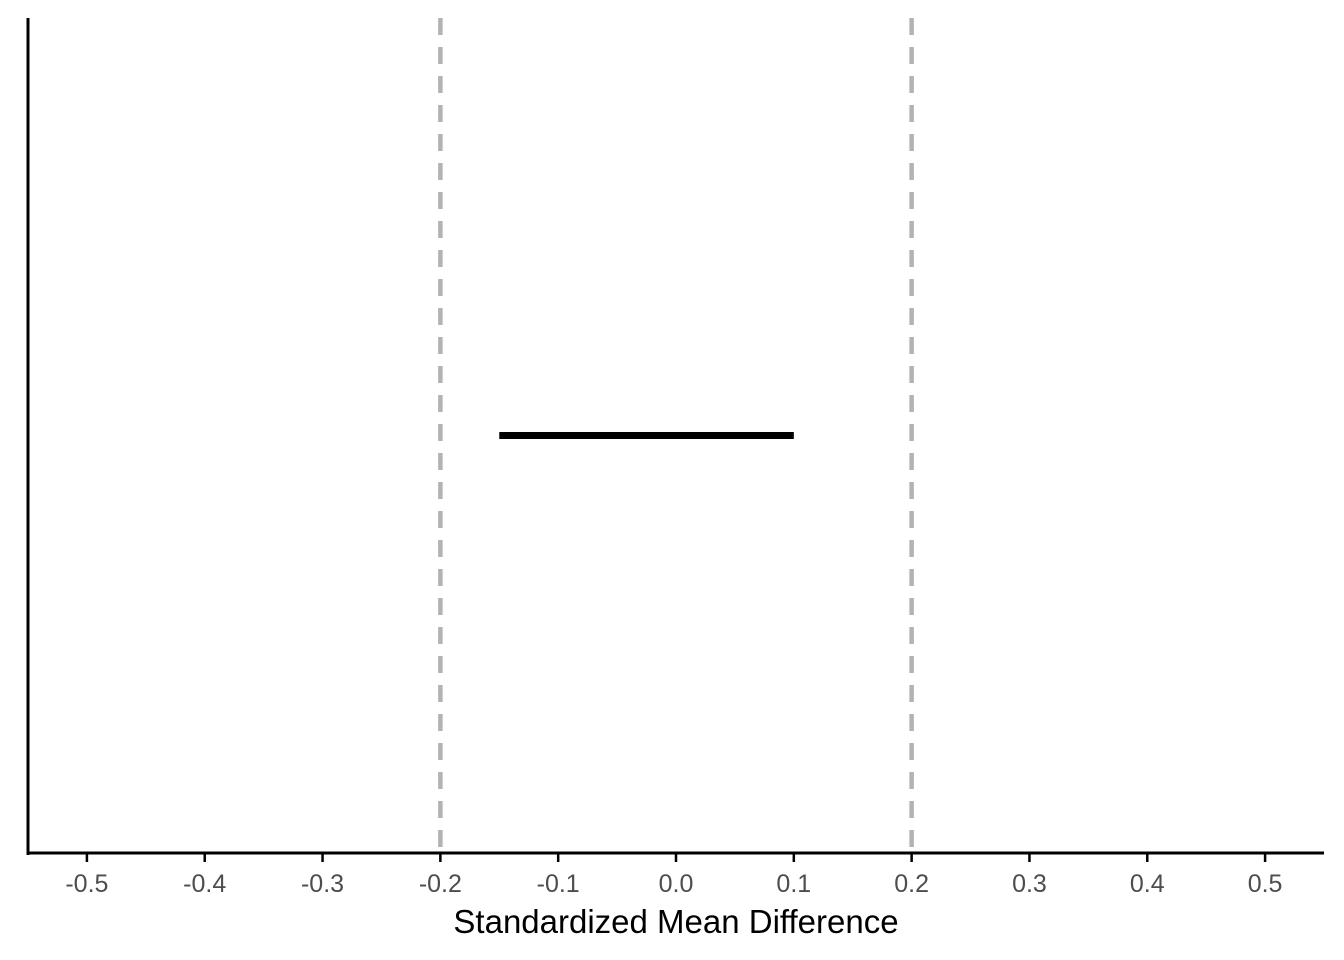 This screenshot has width=1344, height=960. I want to click on x-tick-label-7: 0.2, so click(911, 884).